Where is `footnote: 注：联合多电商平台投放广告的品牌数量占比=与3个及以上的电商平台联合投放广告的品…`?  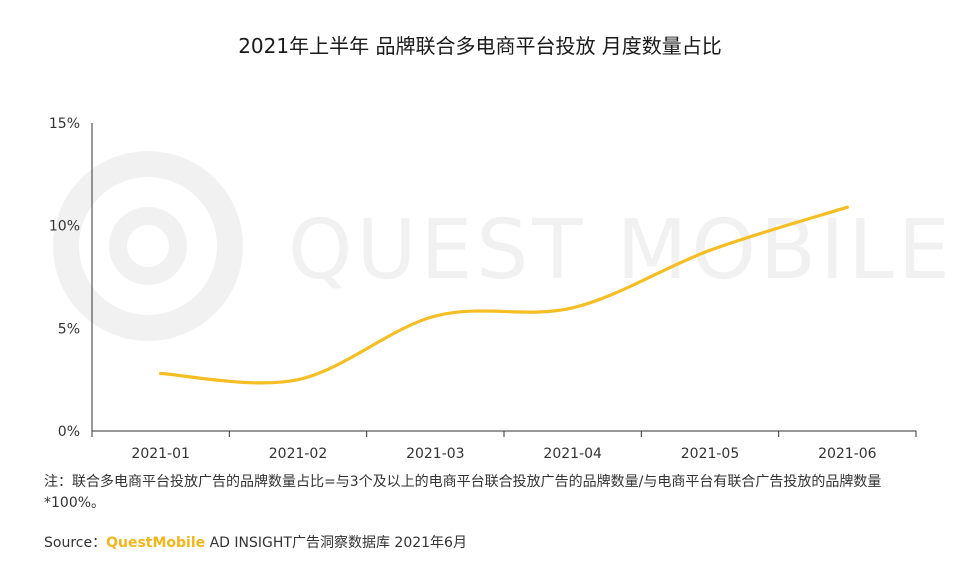 footnote: 注：联合多电商平台投放广告的品牌数量占比=与3个及以上的电商平台联合投放广告的品… is located at coordinates (463, 492).